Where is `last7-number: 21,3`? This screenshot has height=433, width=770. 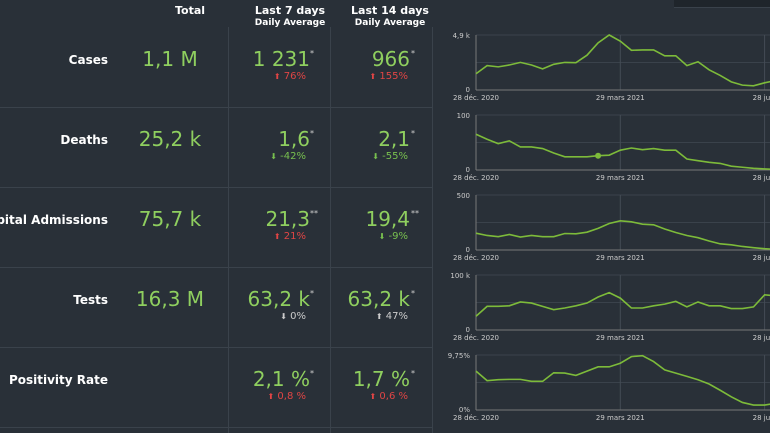 last7-number: 21,3 is located at coordinates (287, 219).